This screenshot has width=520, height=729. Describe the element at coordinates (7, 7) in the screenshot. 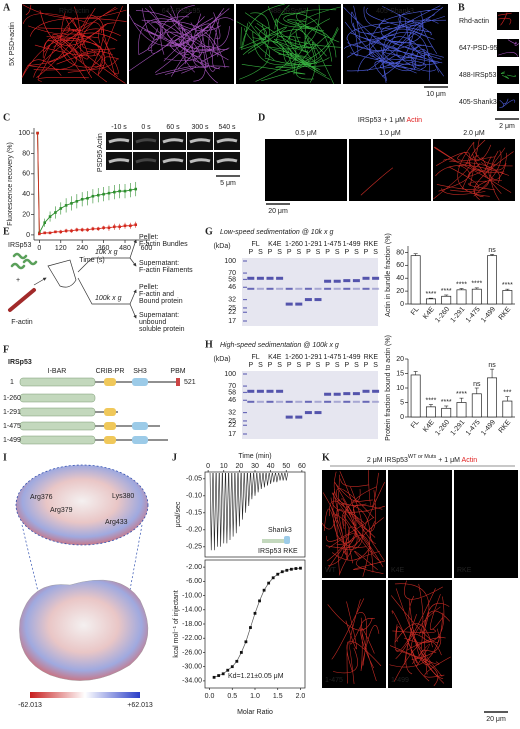

I see `panel-label: A` at that location.